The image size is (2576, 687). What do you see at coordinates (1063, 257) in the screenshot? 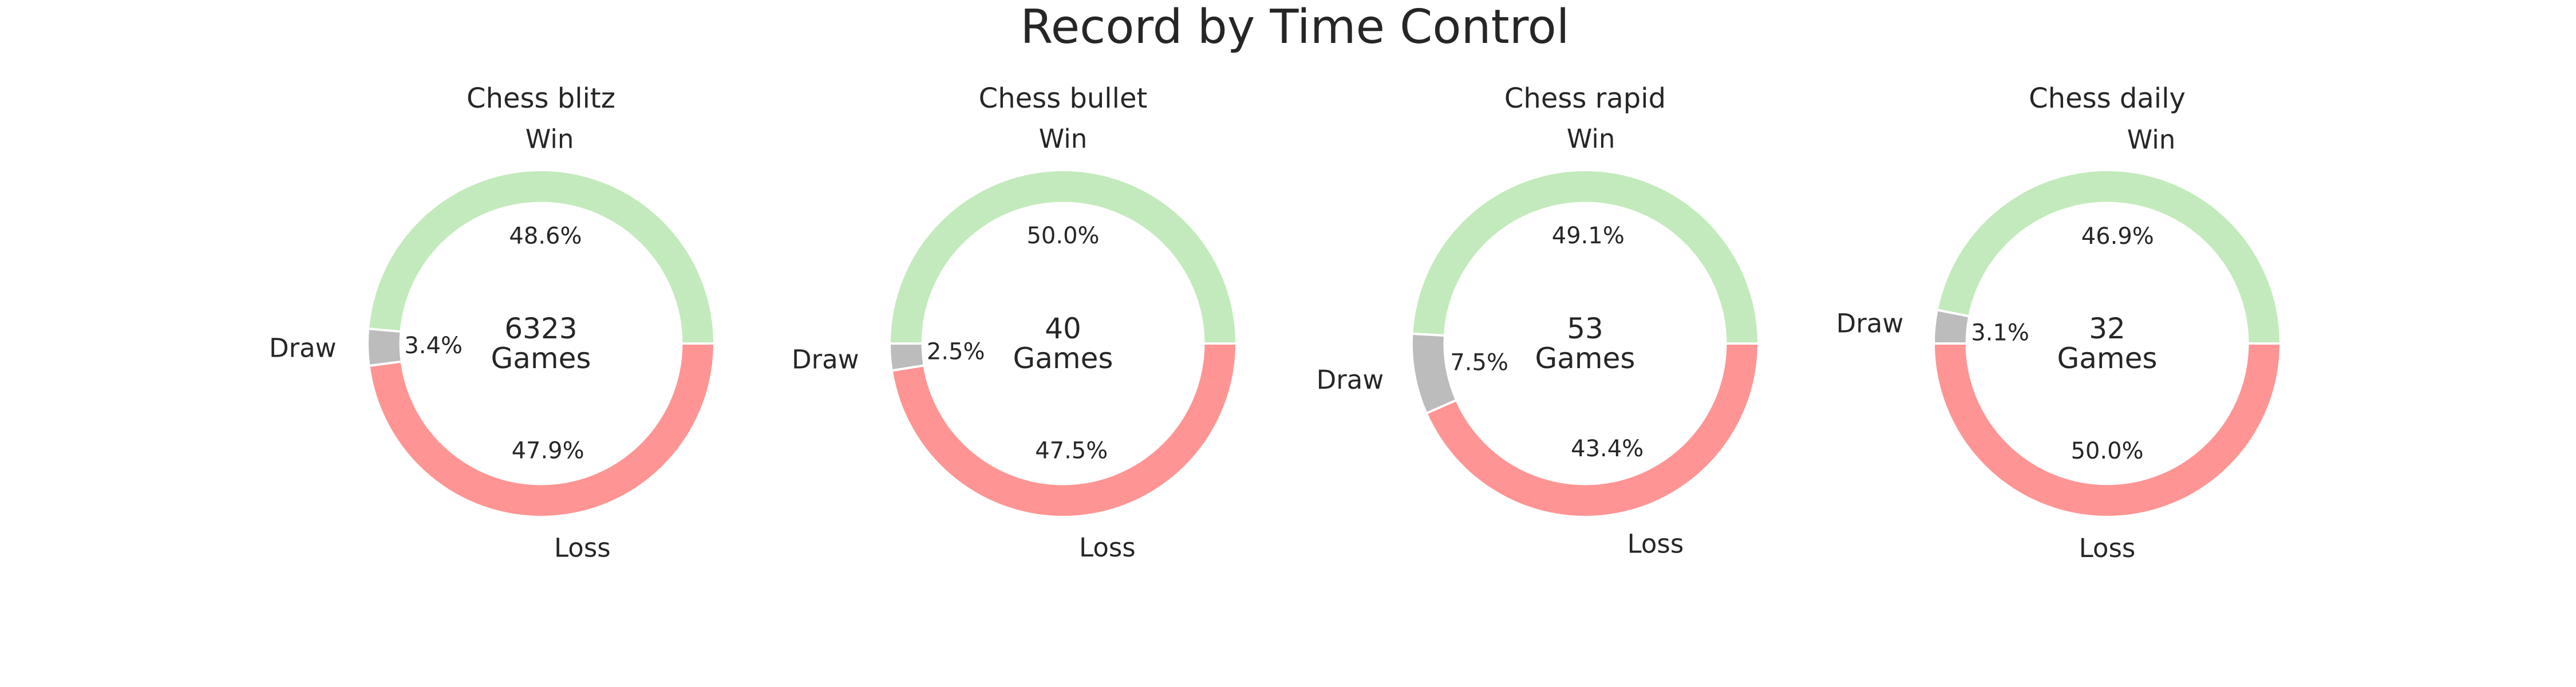
I see `wedge-win-chess-bullet` at bounding box center [1063, 257].